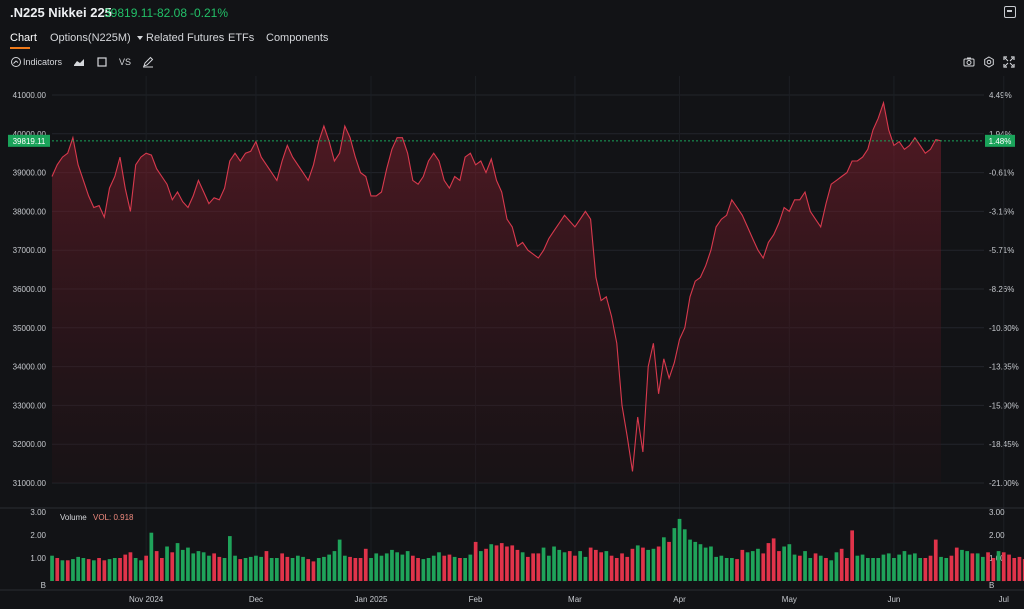 The width and height of the screenshot is (1024, 609). I want to click on square-icon, so click(102, 62).